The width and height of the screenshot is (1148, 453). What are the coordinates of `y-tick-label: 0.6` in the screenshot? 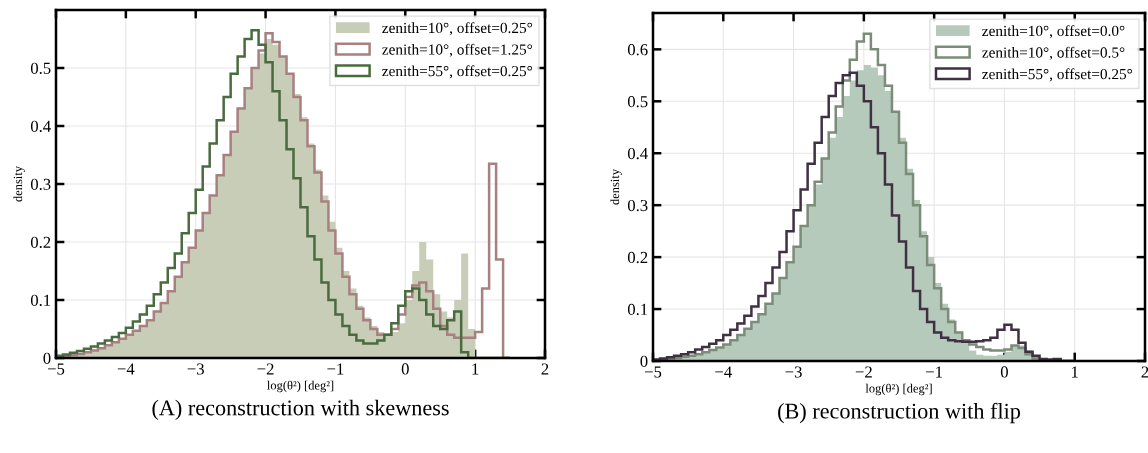 It's located at (637, 50).